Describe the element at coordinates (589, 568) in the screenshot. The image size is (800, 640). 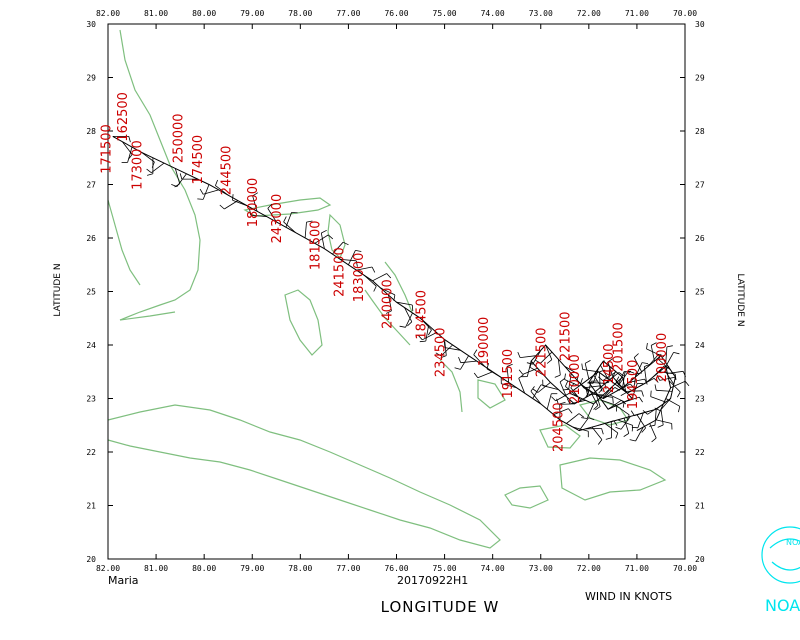
I see `lon-tick-label-bottom: 72.00` at that location.